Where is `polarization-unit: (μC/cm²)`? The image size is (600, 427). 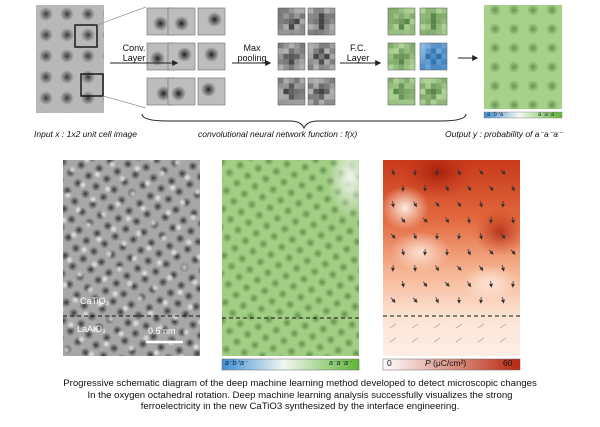 polarization-unit: (μC/cm²) is located at coordinates (450, 363).